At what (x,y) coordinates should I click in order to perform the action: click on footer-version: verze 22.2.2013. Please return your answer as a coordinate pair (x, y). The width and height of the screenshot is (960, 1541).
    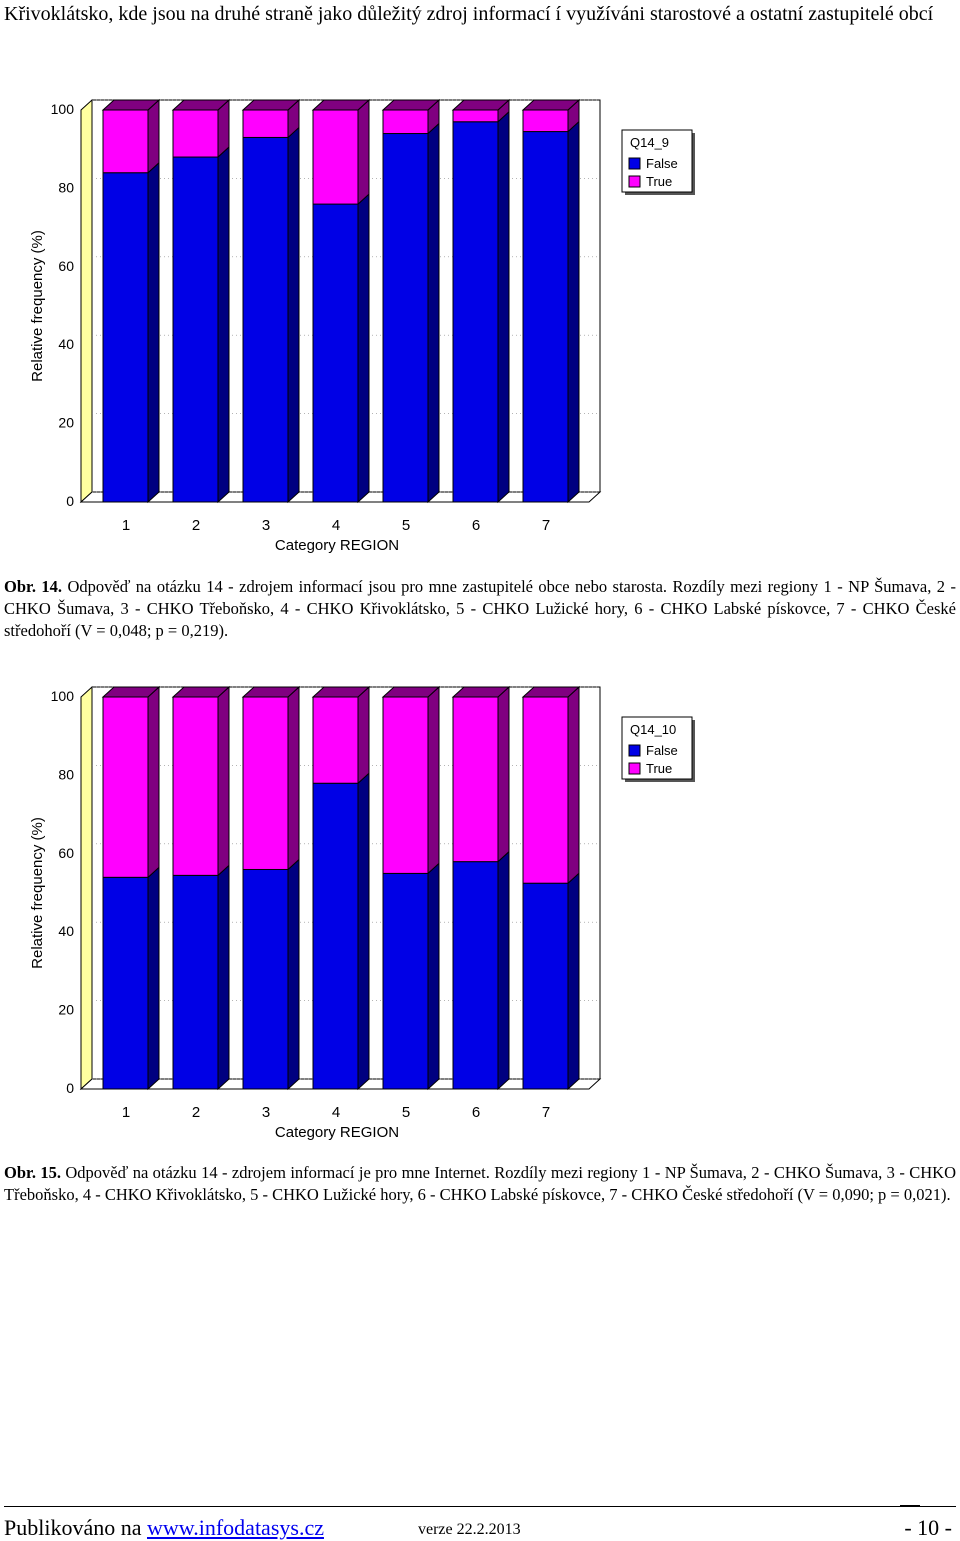
    Looking at the image, I should click on (469, 1529).